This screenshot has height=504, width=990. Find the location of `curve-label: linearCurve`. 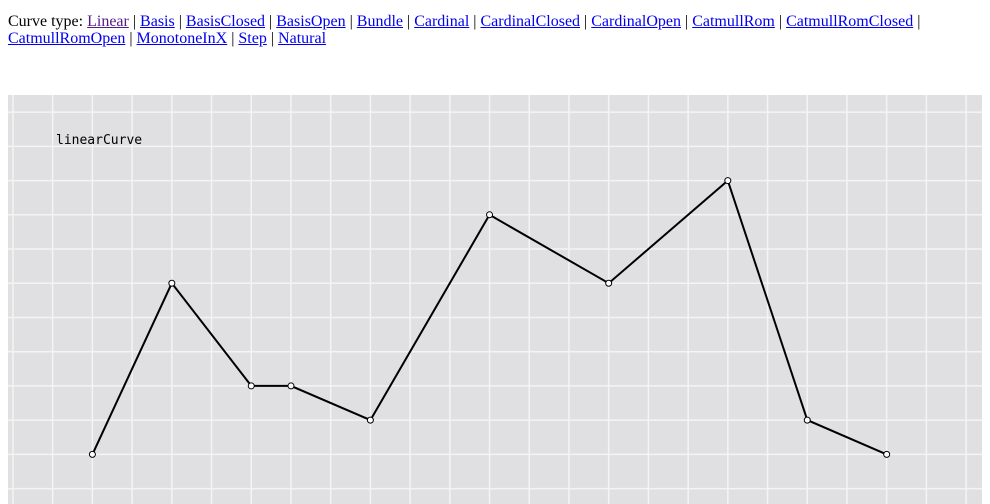

curve-label: linearCurve is located at coordinates (99, 140).